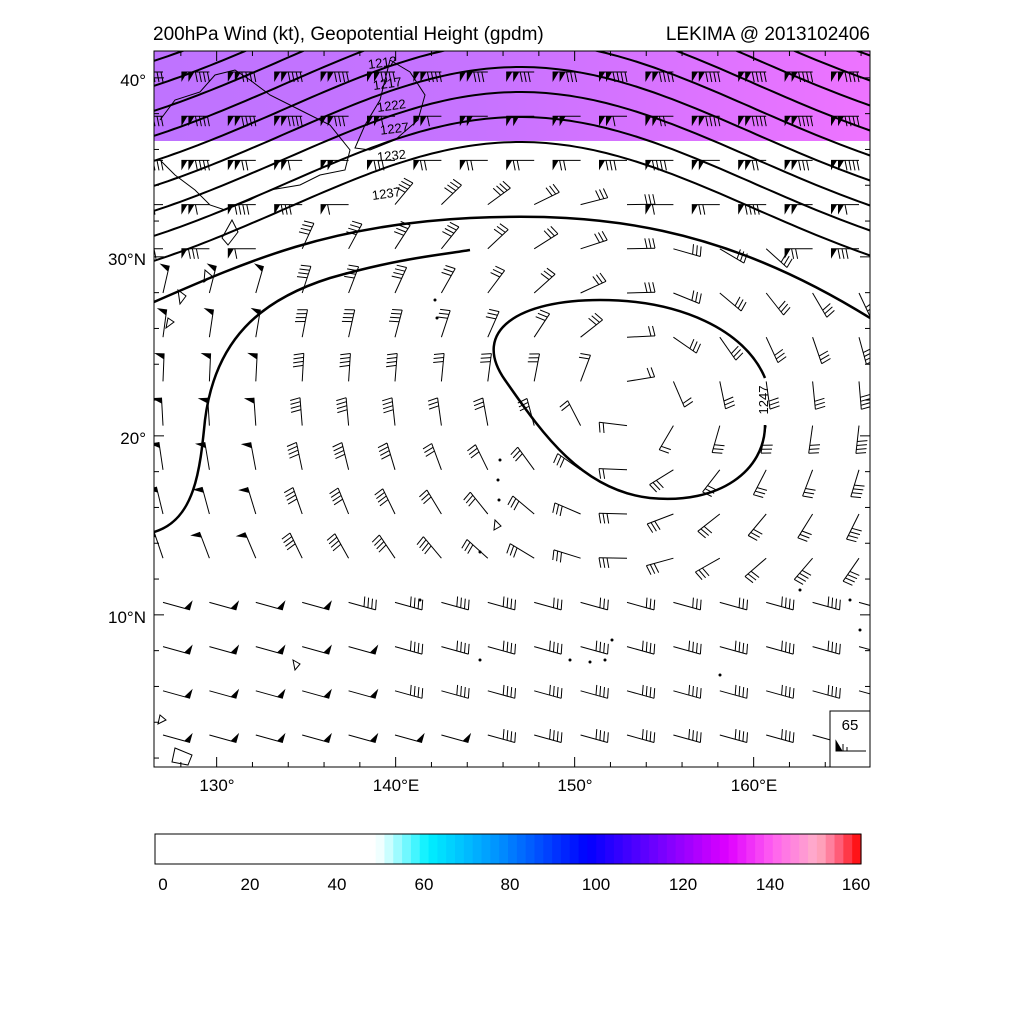 The height and width of the screenshot is (1024, 1024). Describe the element at coordinates (250, 884) in the screenshot. I see `colorbar-label-20: 20` at that location.